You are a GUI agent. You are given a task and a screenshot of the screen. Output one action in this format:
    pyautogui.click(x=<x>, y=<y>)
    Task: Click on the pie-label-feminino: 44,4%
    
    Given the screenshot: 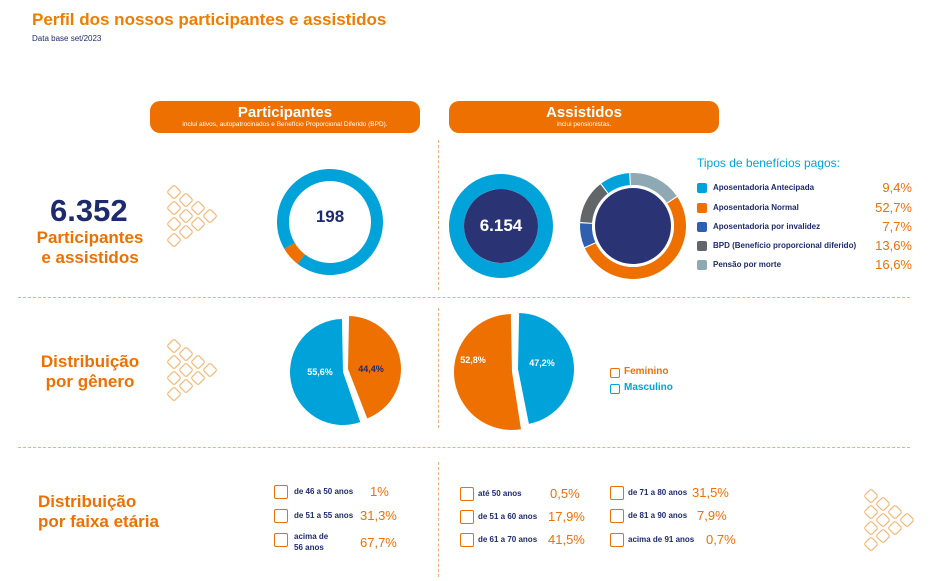 What is the action you would take?
    pyautogui.click(x=371, y=369)
    